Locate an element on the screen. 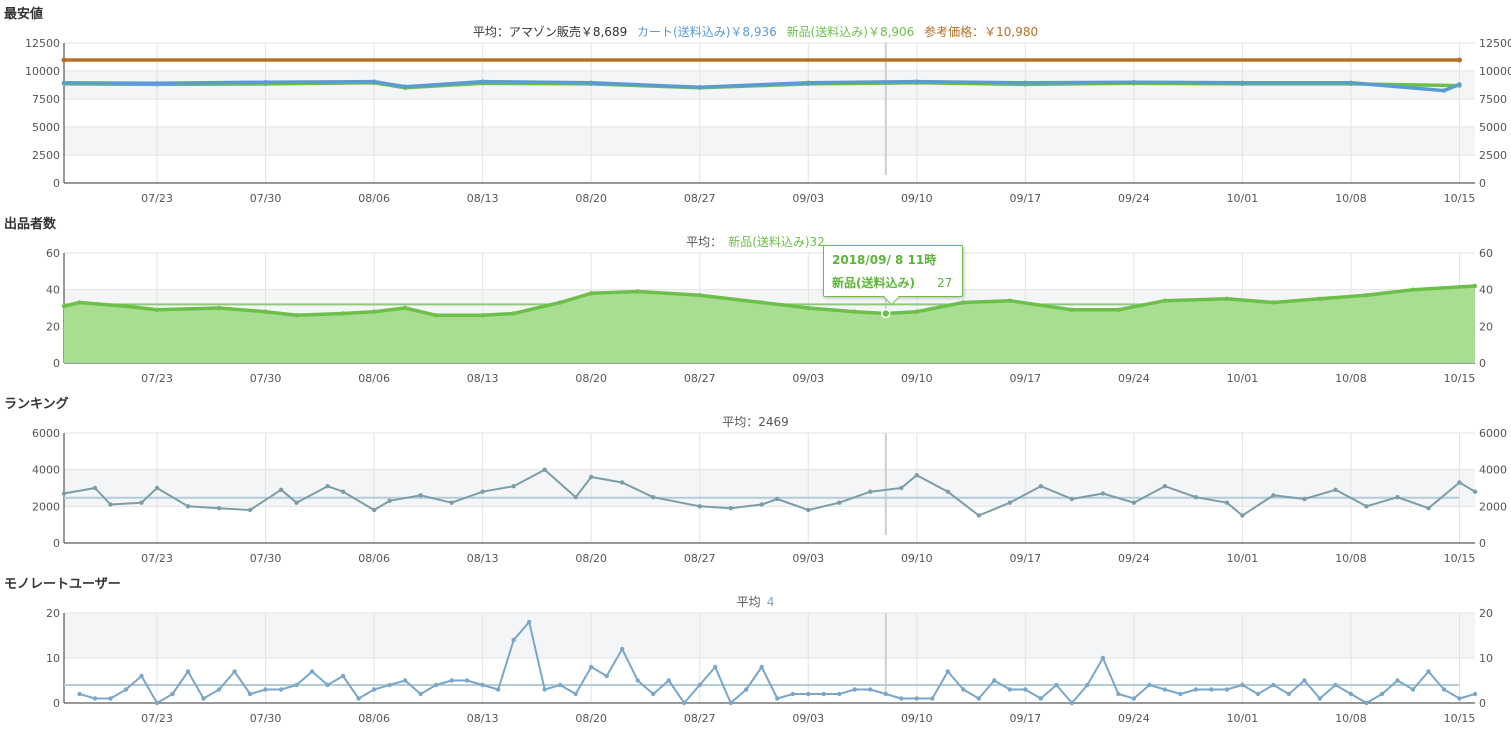  x-tick-label: 09/24 is located at coordinates (1134, 378).